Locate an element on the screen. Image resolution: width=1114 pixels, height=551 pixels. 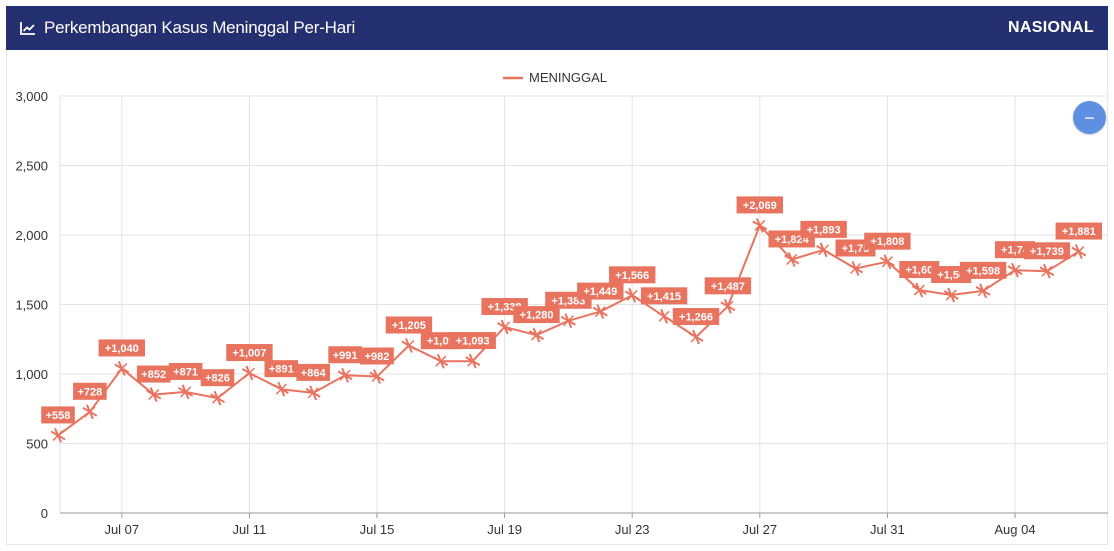
data-label: +1,266 is located at coordinates (696, 317).